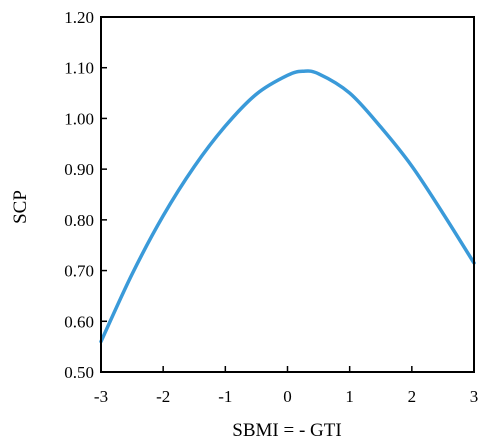 This screenshot has width=484, height=445. I want to click on x-tick-label: -1, so click(225, 396).